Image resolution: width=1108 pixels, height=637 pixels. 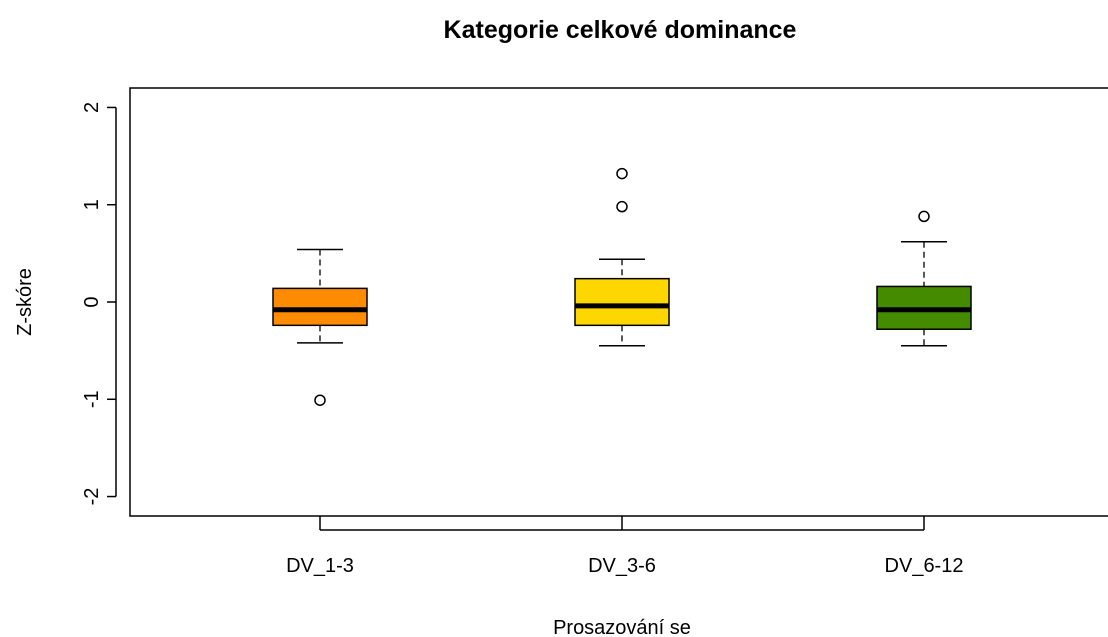 I want to click on chart-title: Kategorie celkové dominance, so click(x=620, y=30).